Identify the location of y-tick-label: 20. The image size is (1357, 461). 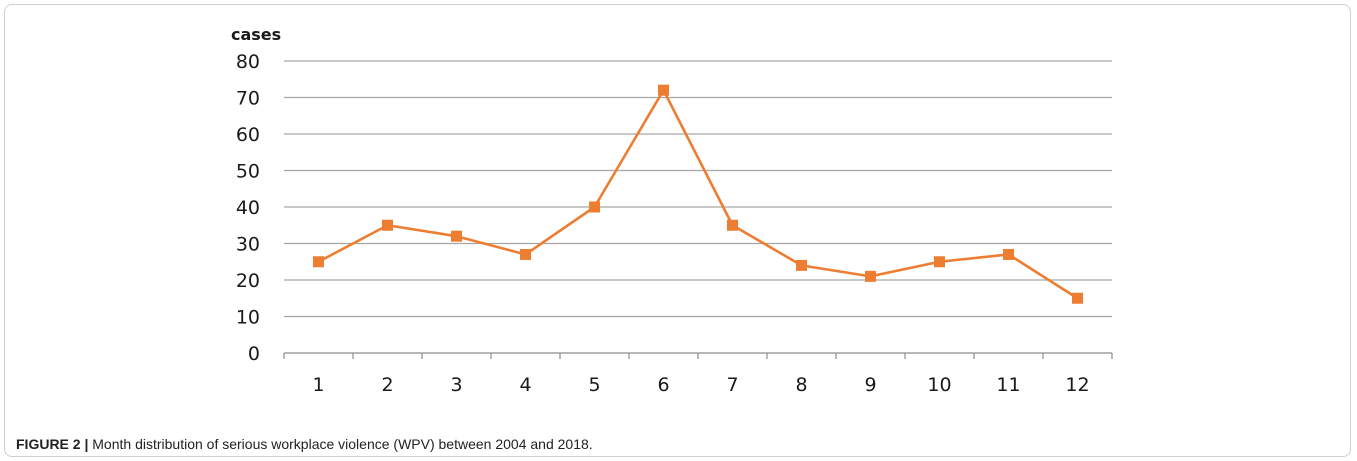
(248, 281).